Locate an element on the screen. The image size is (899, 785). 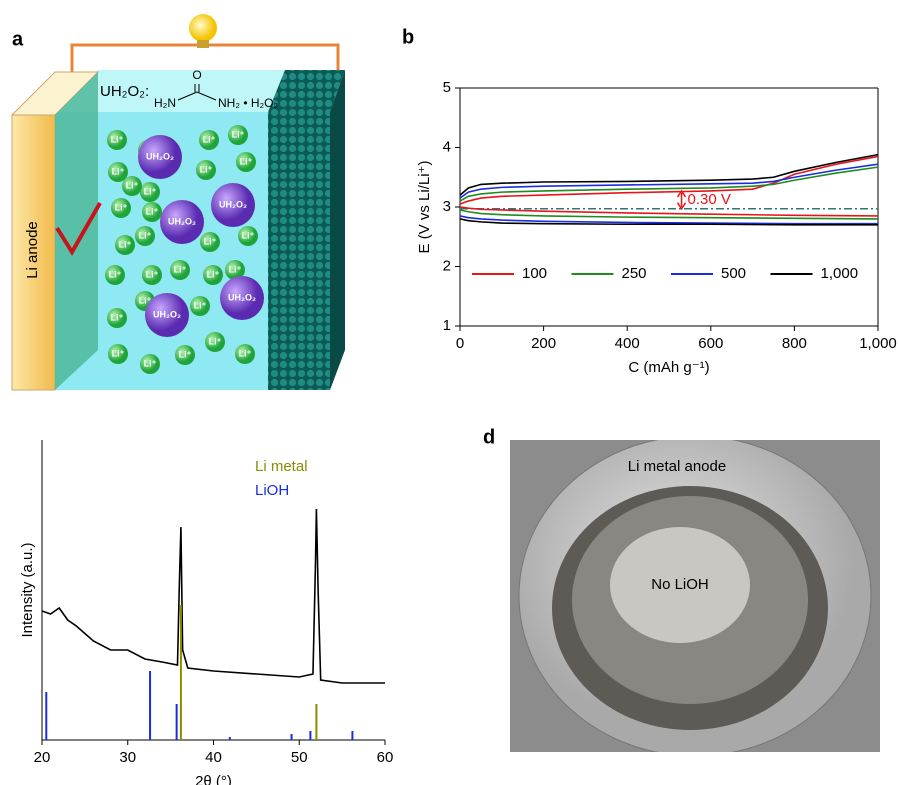
panel-label: a is located at coordinates (18, 39).